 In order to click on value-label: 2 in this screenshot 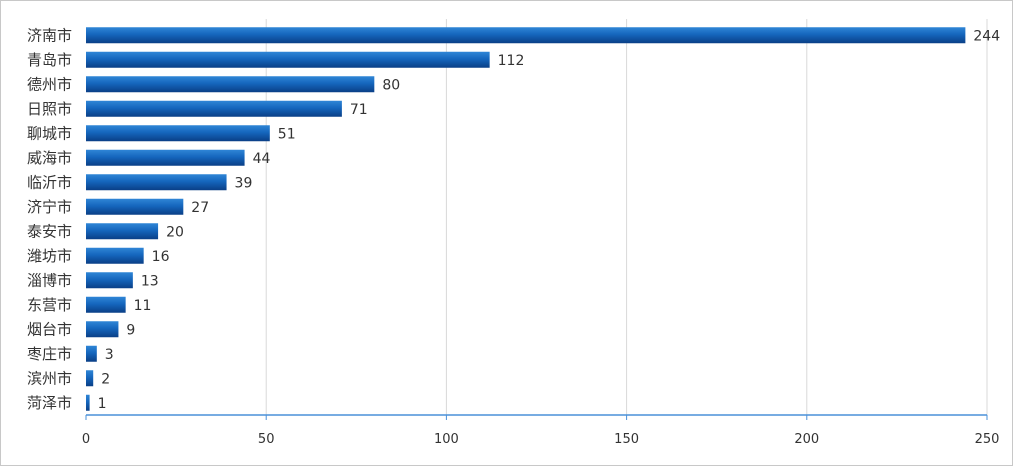, I will do `click(105, 379)`.